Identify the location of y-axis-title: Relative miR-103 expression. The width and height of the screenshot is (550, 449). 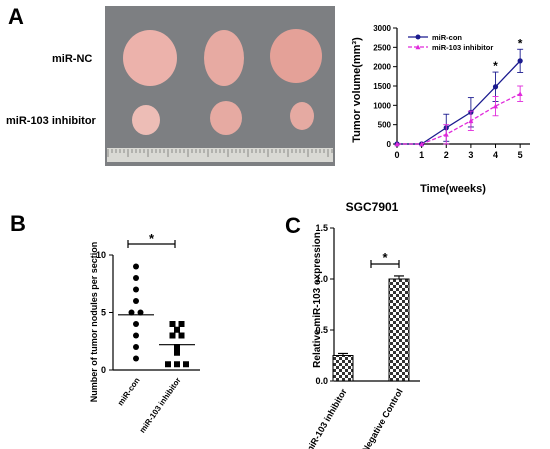
(317, 300).